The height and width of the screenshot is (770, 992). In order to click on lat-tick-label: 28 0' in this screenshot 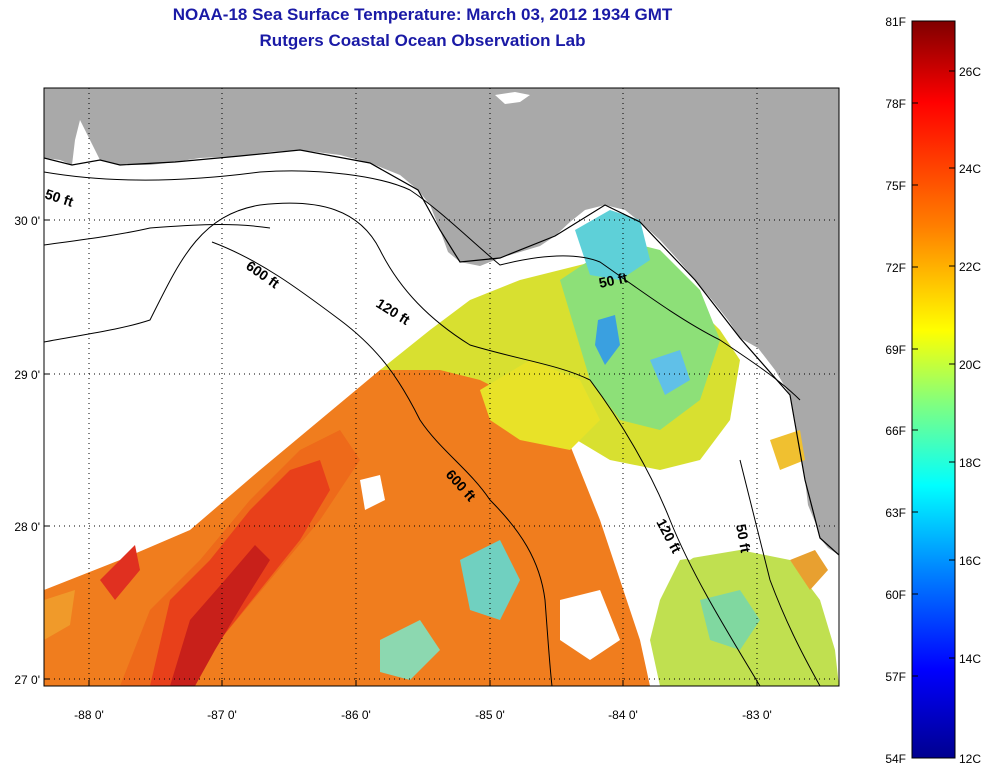, I will do `click(27, 527)`.